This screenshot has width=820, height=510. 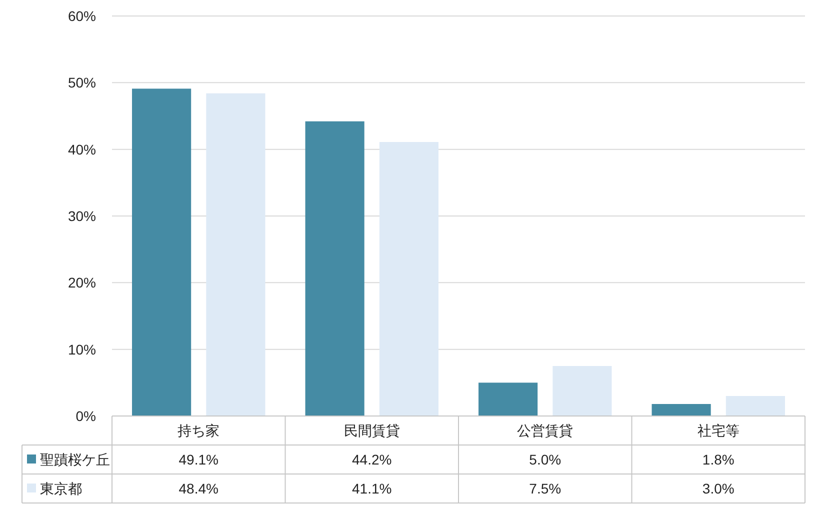 What do you see at coordinates (545, 430) in the screenshot?
I see `x-tick-label: 公営賃貸` at bounding box center [545, 430].